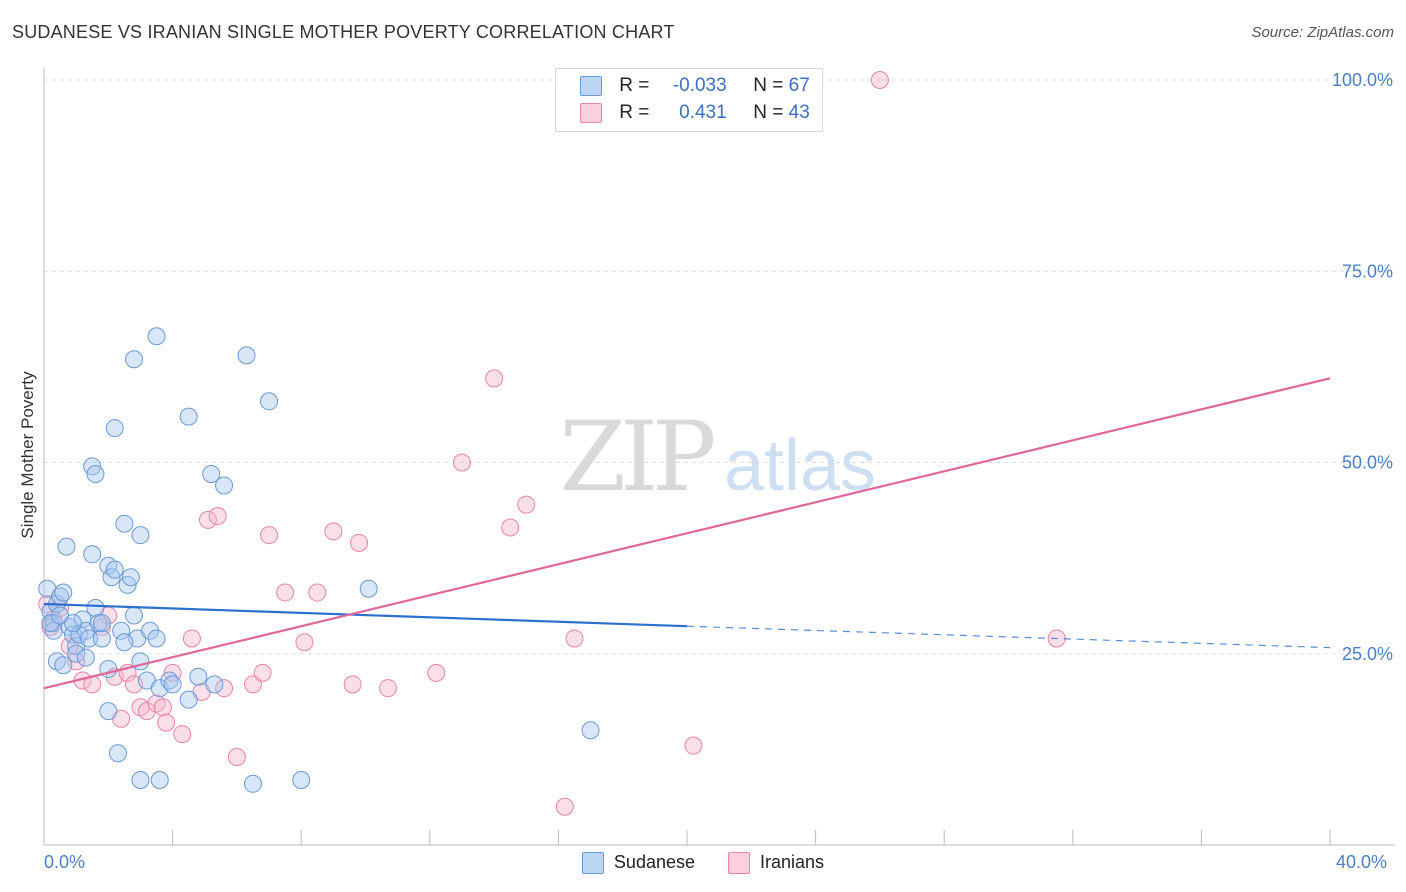  Describe the element at coordinates (636, 457) in the screenshot. I see `watermark-zip: ZIP` at that location.